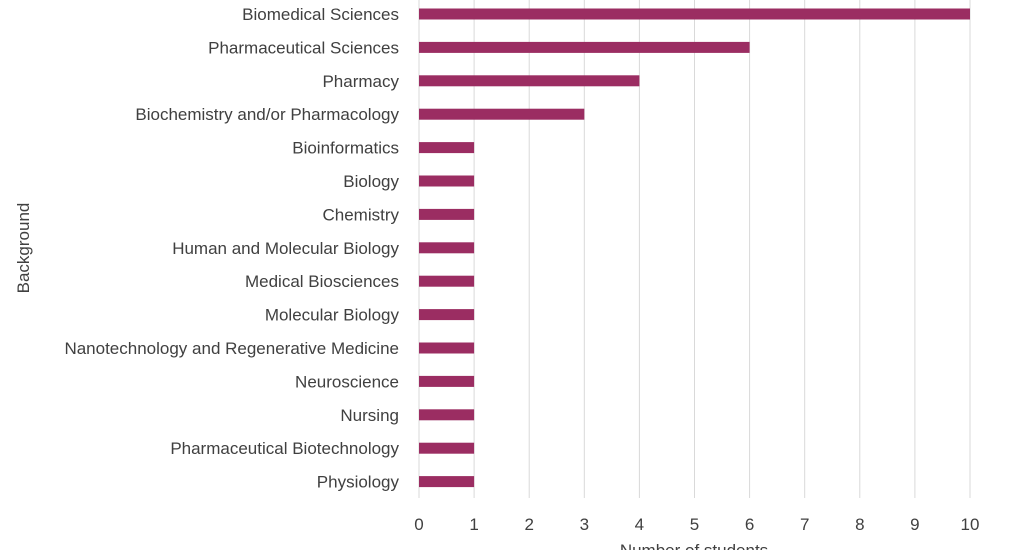 Image resolution: width=1024 pixels, height=550 pixels. What do you see at coordinates (694, 545) in the screenshot?
I see `x-axis-title: Number of students` at bounding box center [694, 545].